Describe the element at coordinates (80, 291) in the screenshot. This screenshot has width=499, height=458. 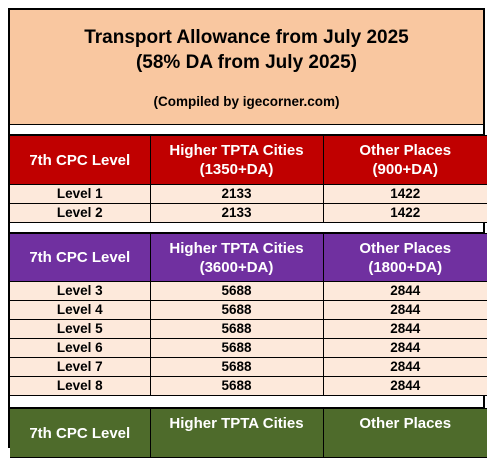
I see `cell-level: Level 3` at that location.